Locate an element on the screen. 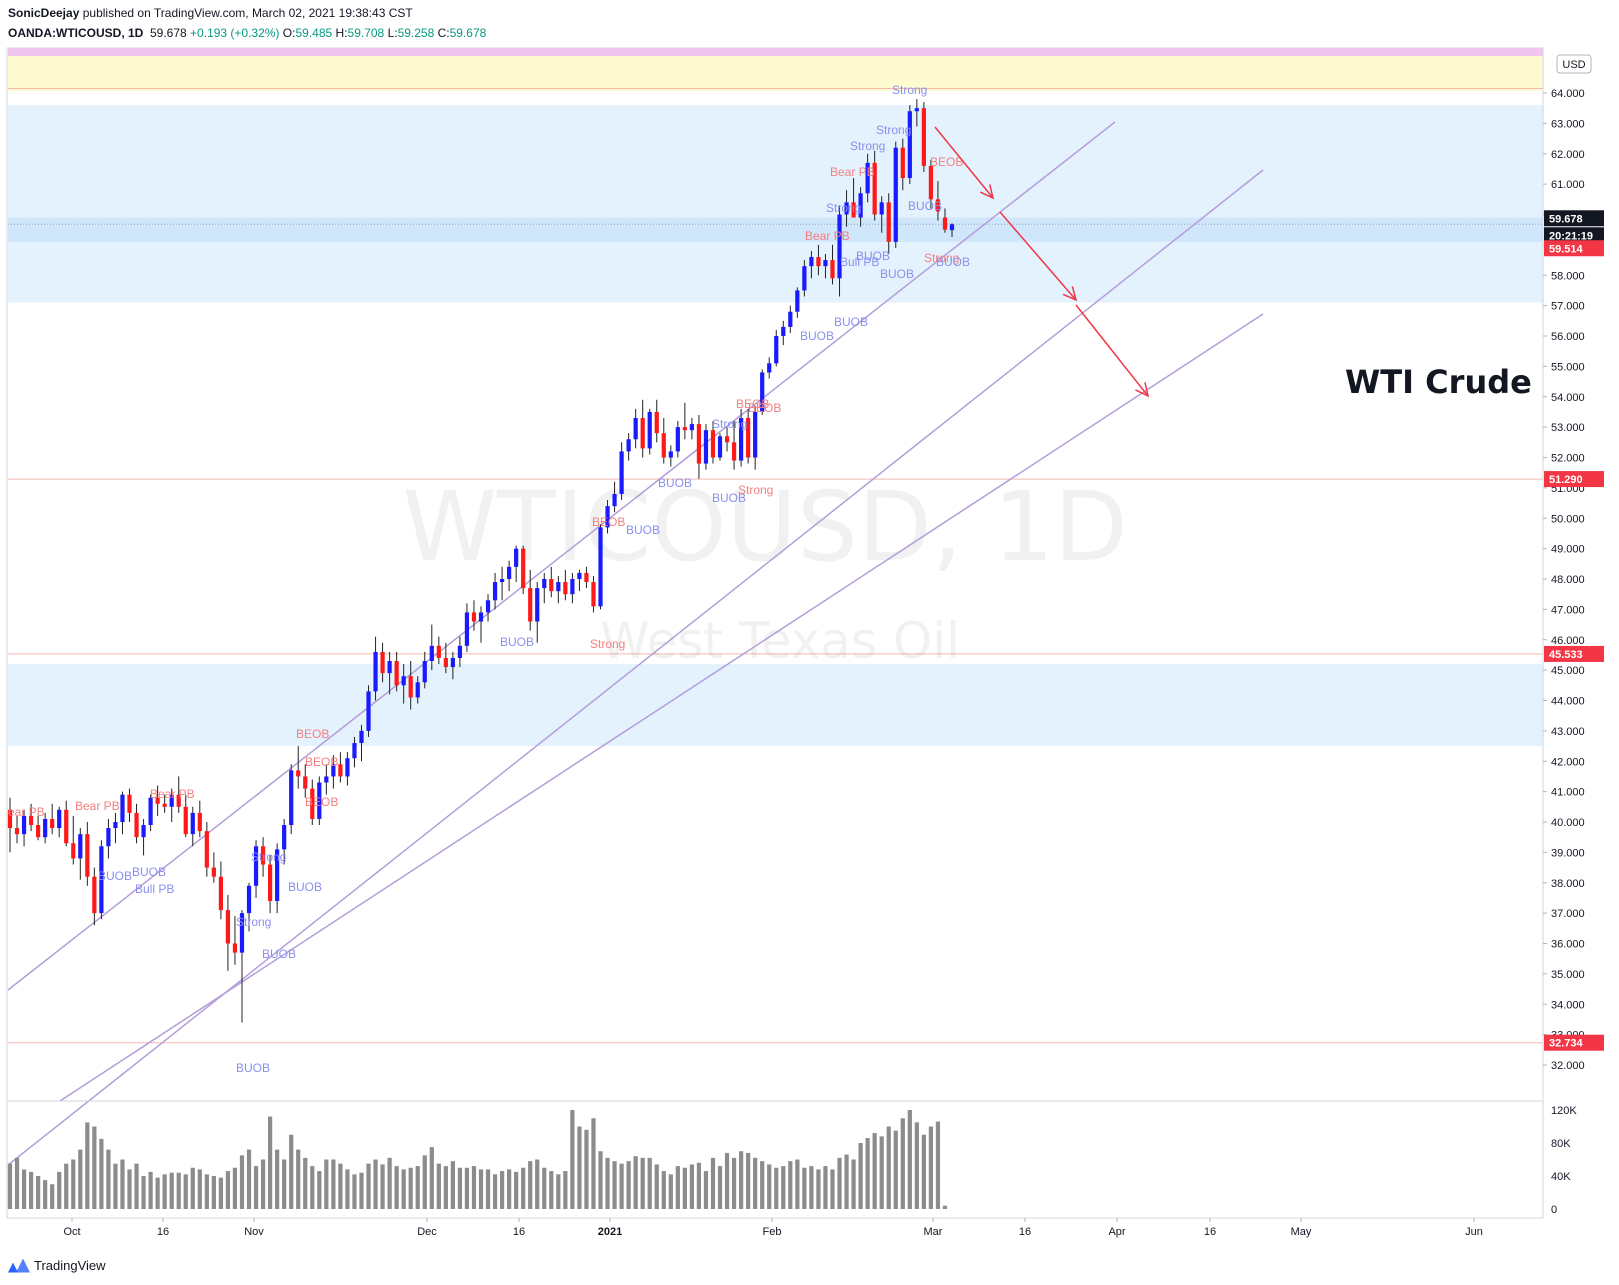  tradingview-logo: TradingView is located at coordinates (57, 1265).